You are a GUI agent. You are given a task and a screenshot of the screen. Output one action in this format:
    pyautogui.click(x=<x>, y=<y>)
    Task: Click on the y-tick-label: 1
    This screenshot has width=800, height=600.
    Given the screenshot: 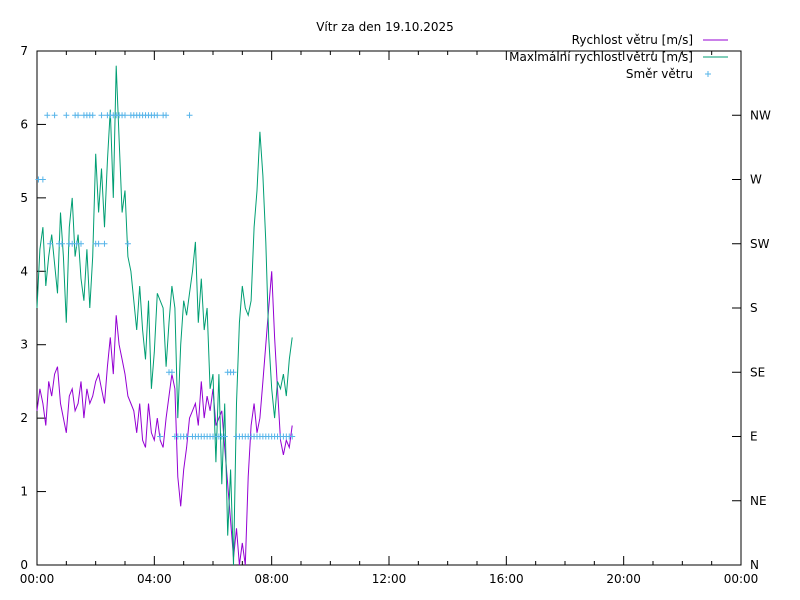 What is the action you would take?
    pyautogui.click(x=24, y=492)
    